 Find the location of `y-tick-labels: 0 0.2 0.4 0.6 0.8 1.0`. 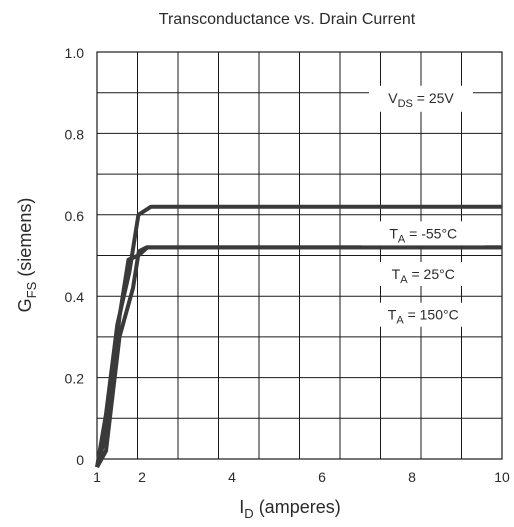

y-tick-labels: 0 0.2 0.4 0.6 0.8 1.0 is located at coordinates (75, 256).